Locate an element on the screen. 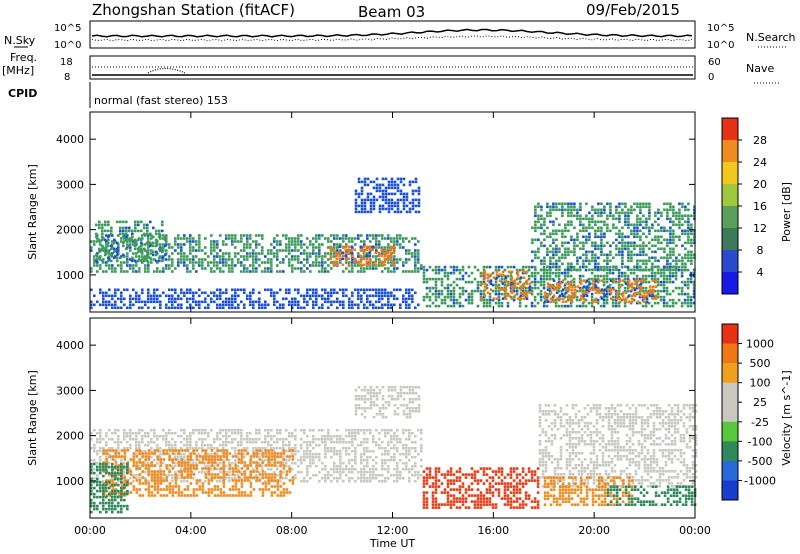 This screenshot has width=800, height=554. power-colorbar-title: Power [dB] is located at coordinates (786, 212).